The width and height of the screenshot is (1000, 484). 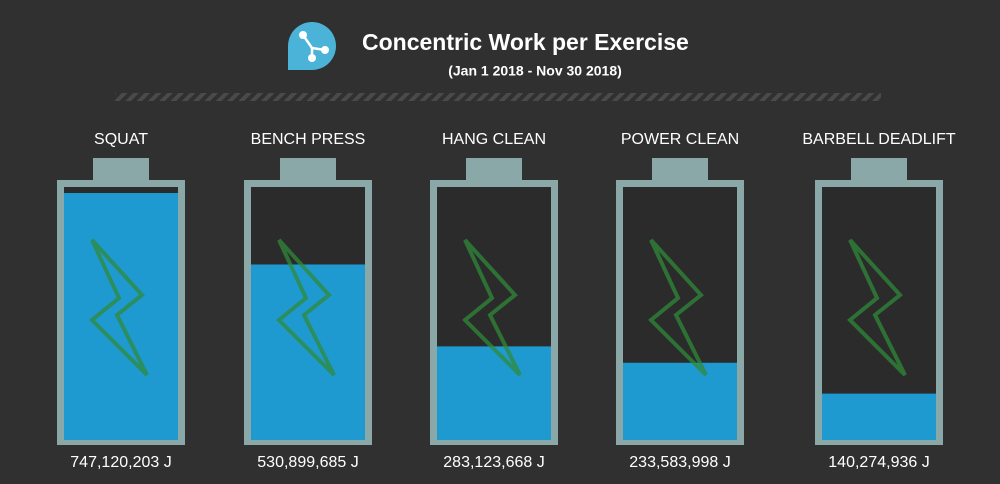 What do you see at coordinates (878, 462) in the screenshot?
I see `value-label: 140,274,936 J` at bounding box center [878, 462].